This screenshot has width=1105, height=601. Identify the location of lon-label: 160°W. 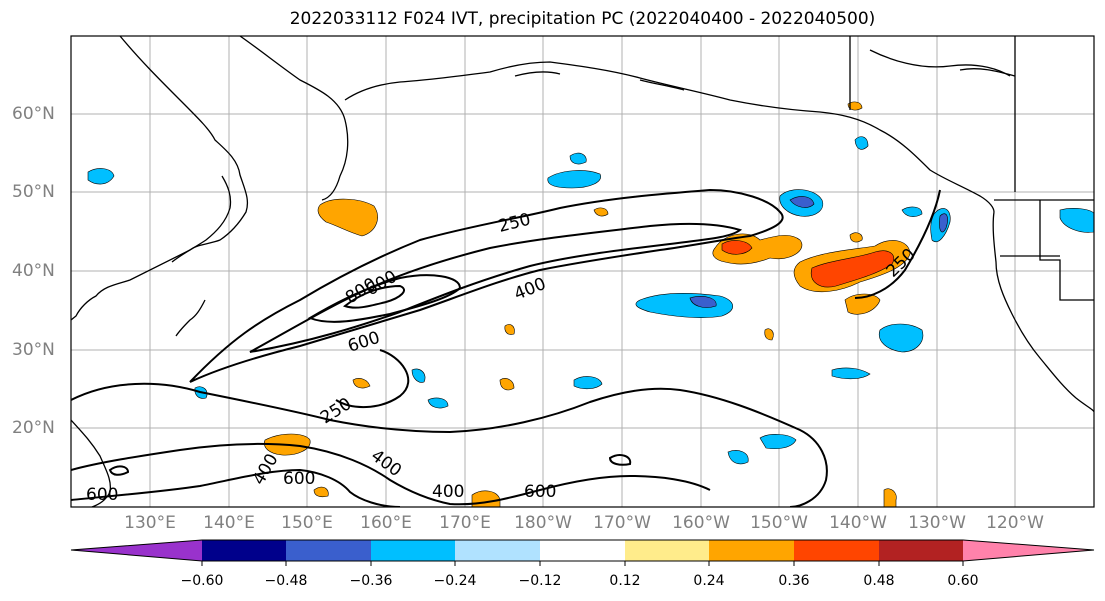
(701, 523).